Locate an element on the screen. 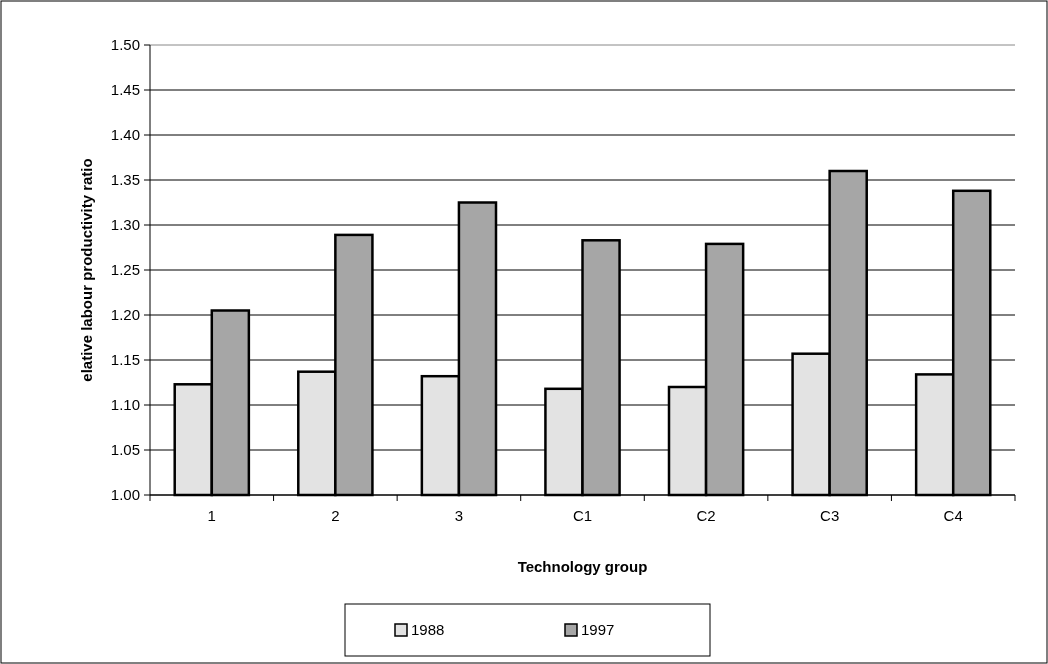 The width and height of the screenshot is (1048, 664). x-tick-label: C3 is located at coordinates (830, 515).